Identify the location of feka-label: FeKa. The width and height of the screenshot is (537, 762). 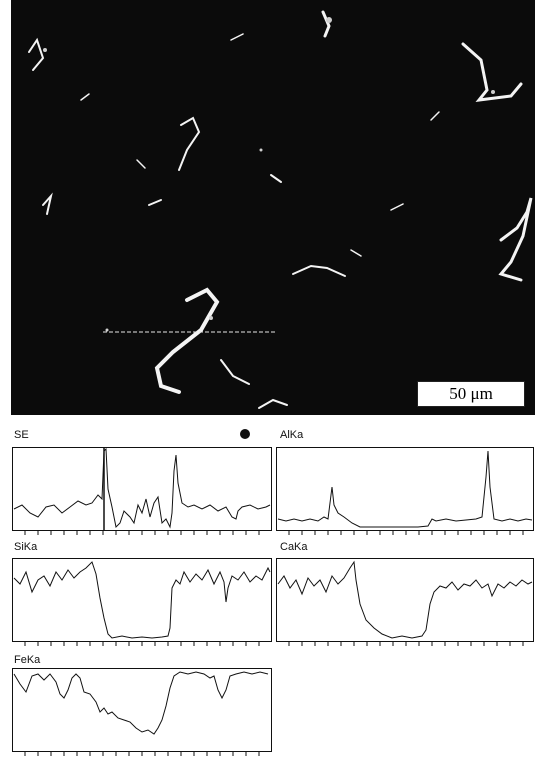
(27, 660).